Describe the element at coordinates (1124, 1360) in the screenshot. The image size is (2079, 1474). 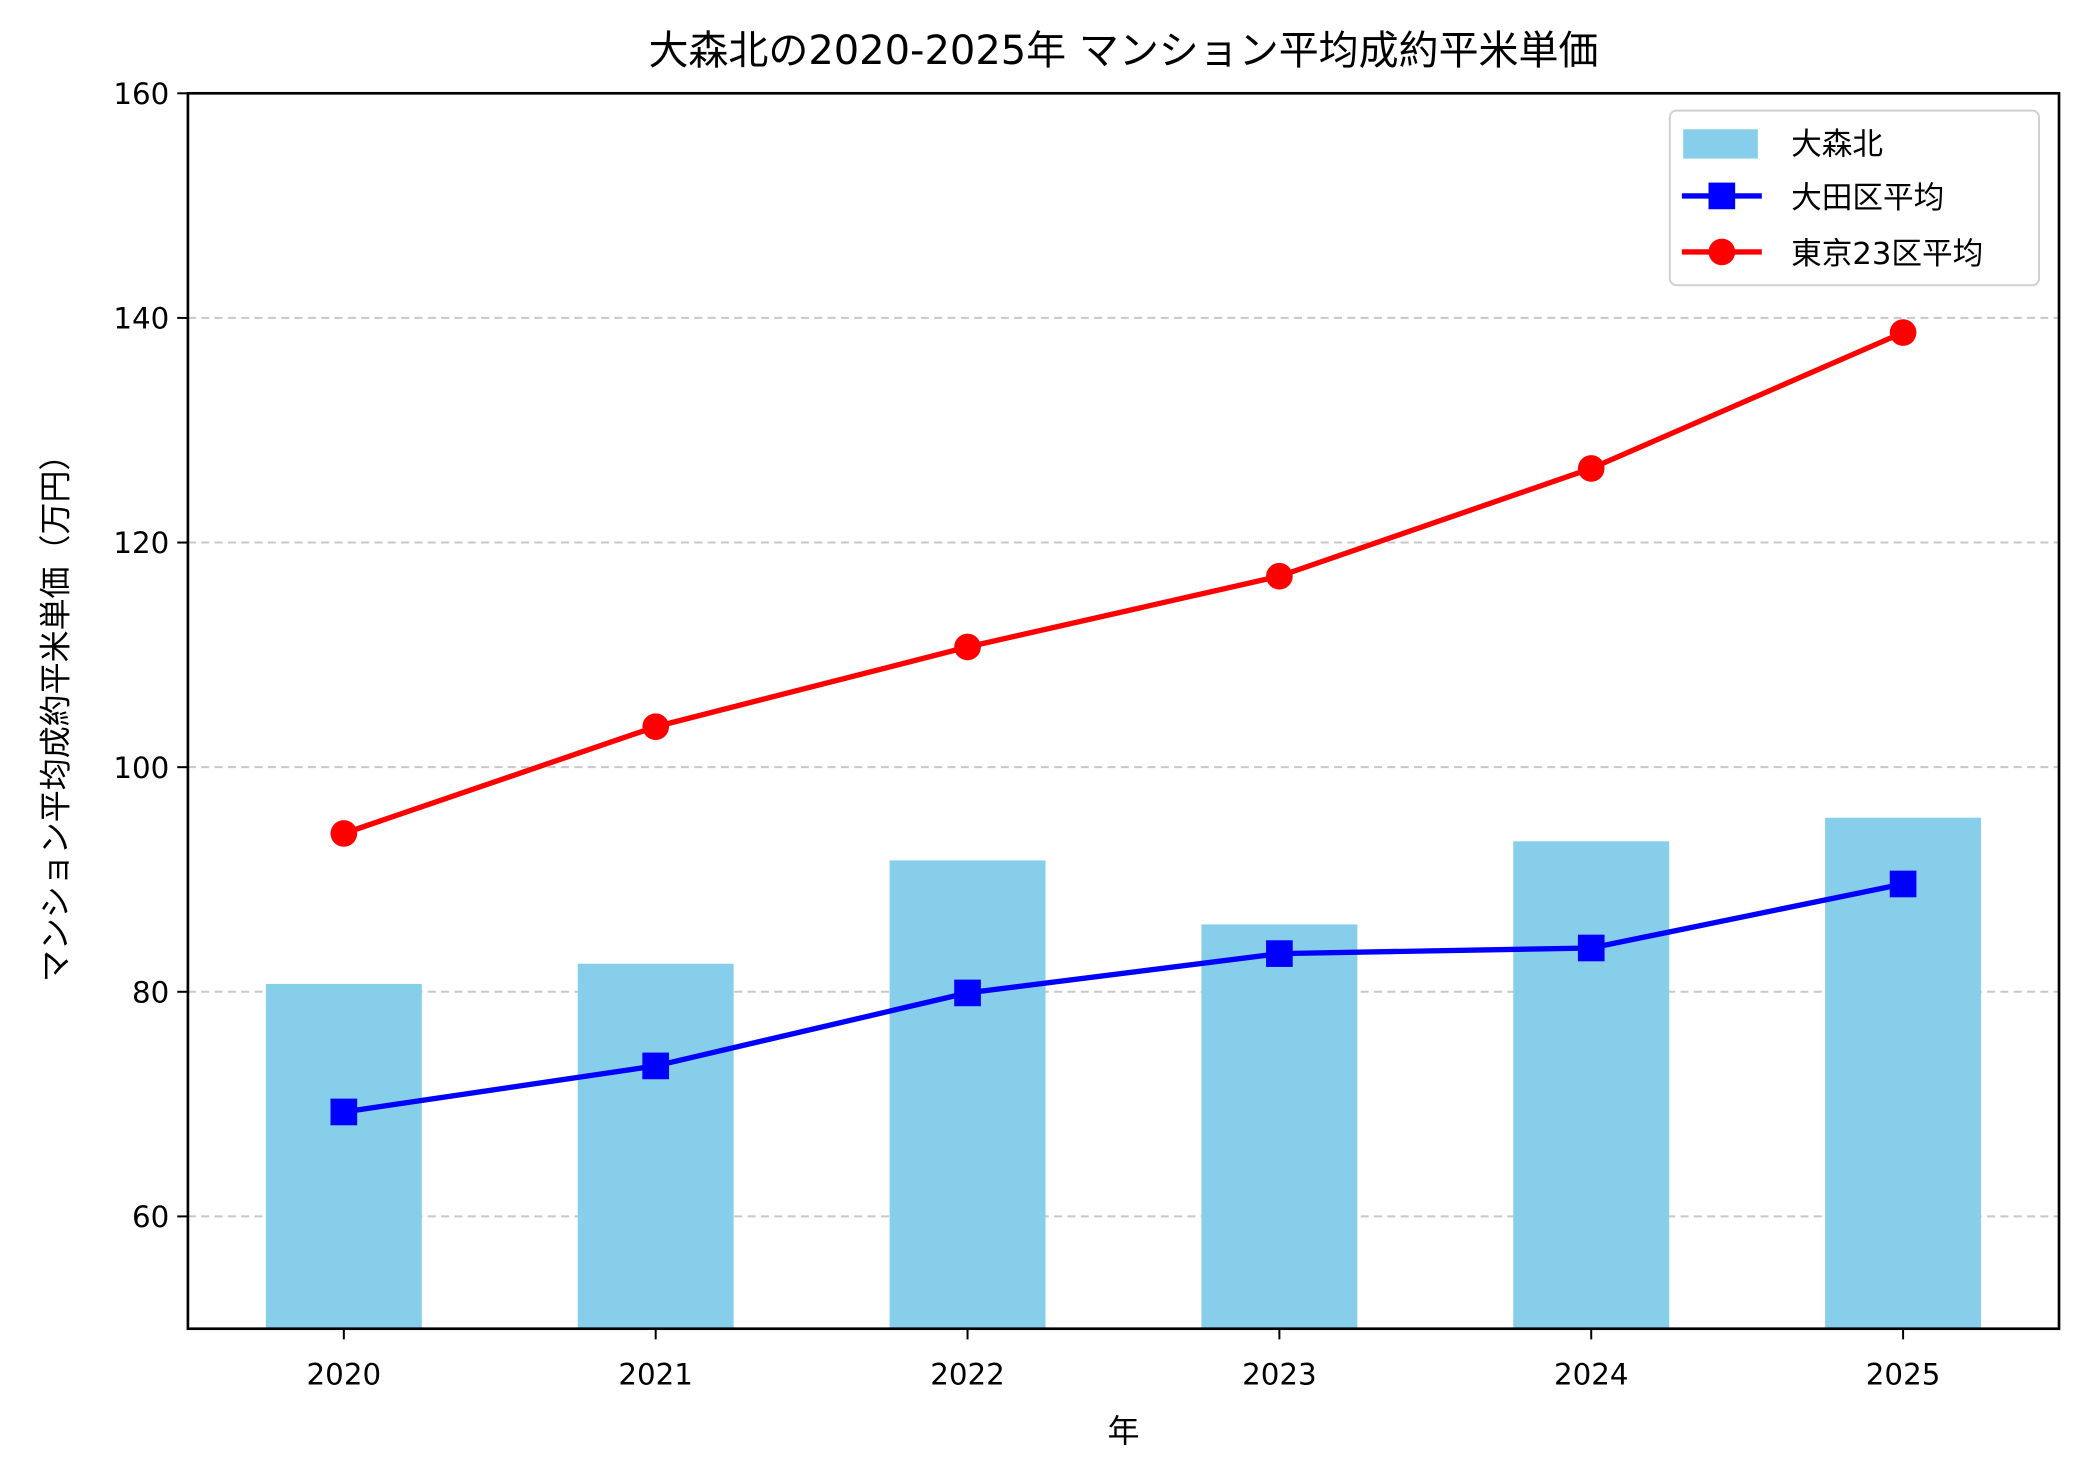
I see `x-axis: 2020 2021 2022 2023 2024 2025` at that location.